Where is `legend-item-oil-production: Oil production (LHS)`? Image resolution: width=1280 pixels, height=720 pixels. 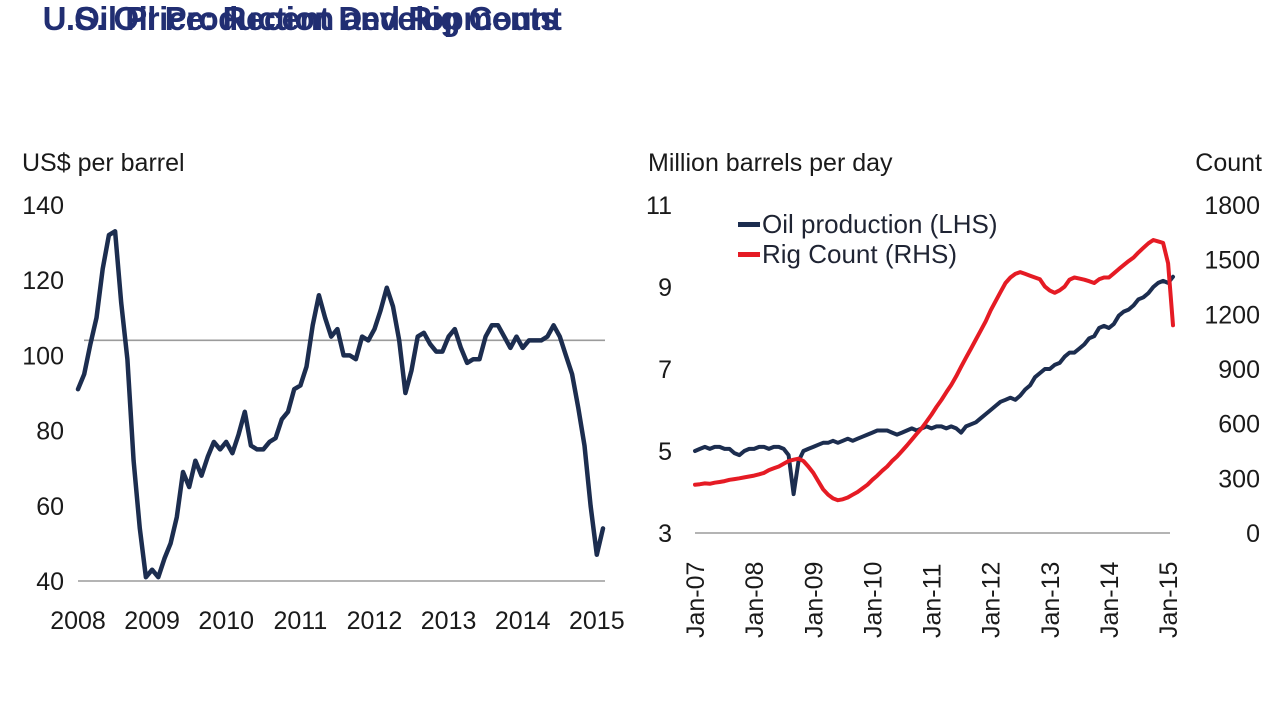 legend-item-oil-production: Oil production (LHS) is located at coordinates (868, 224).